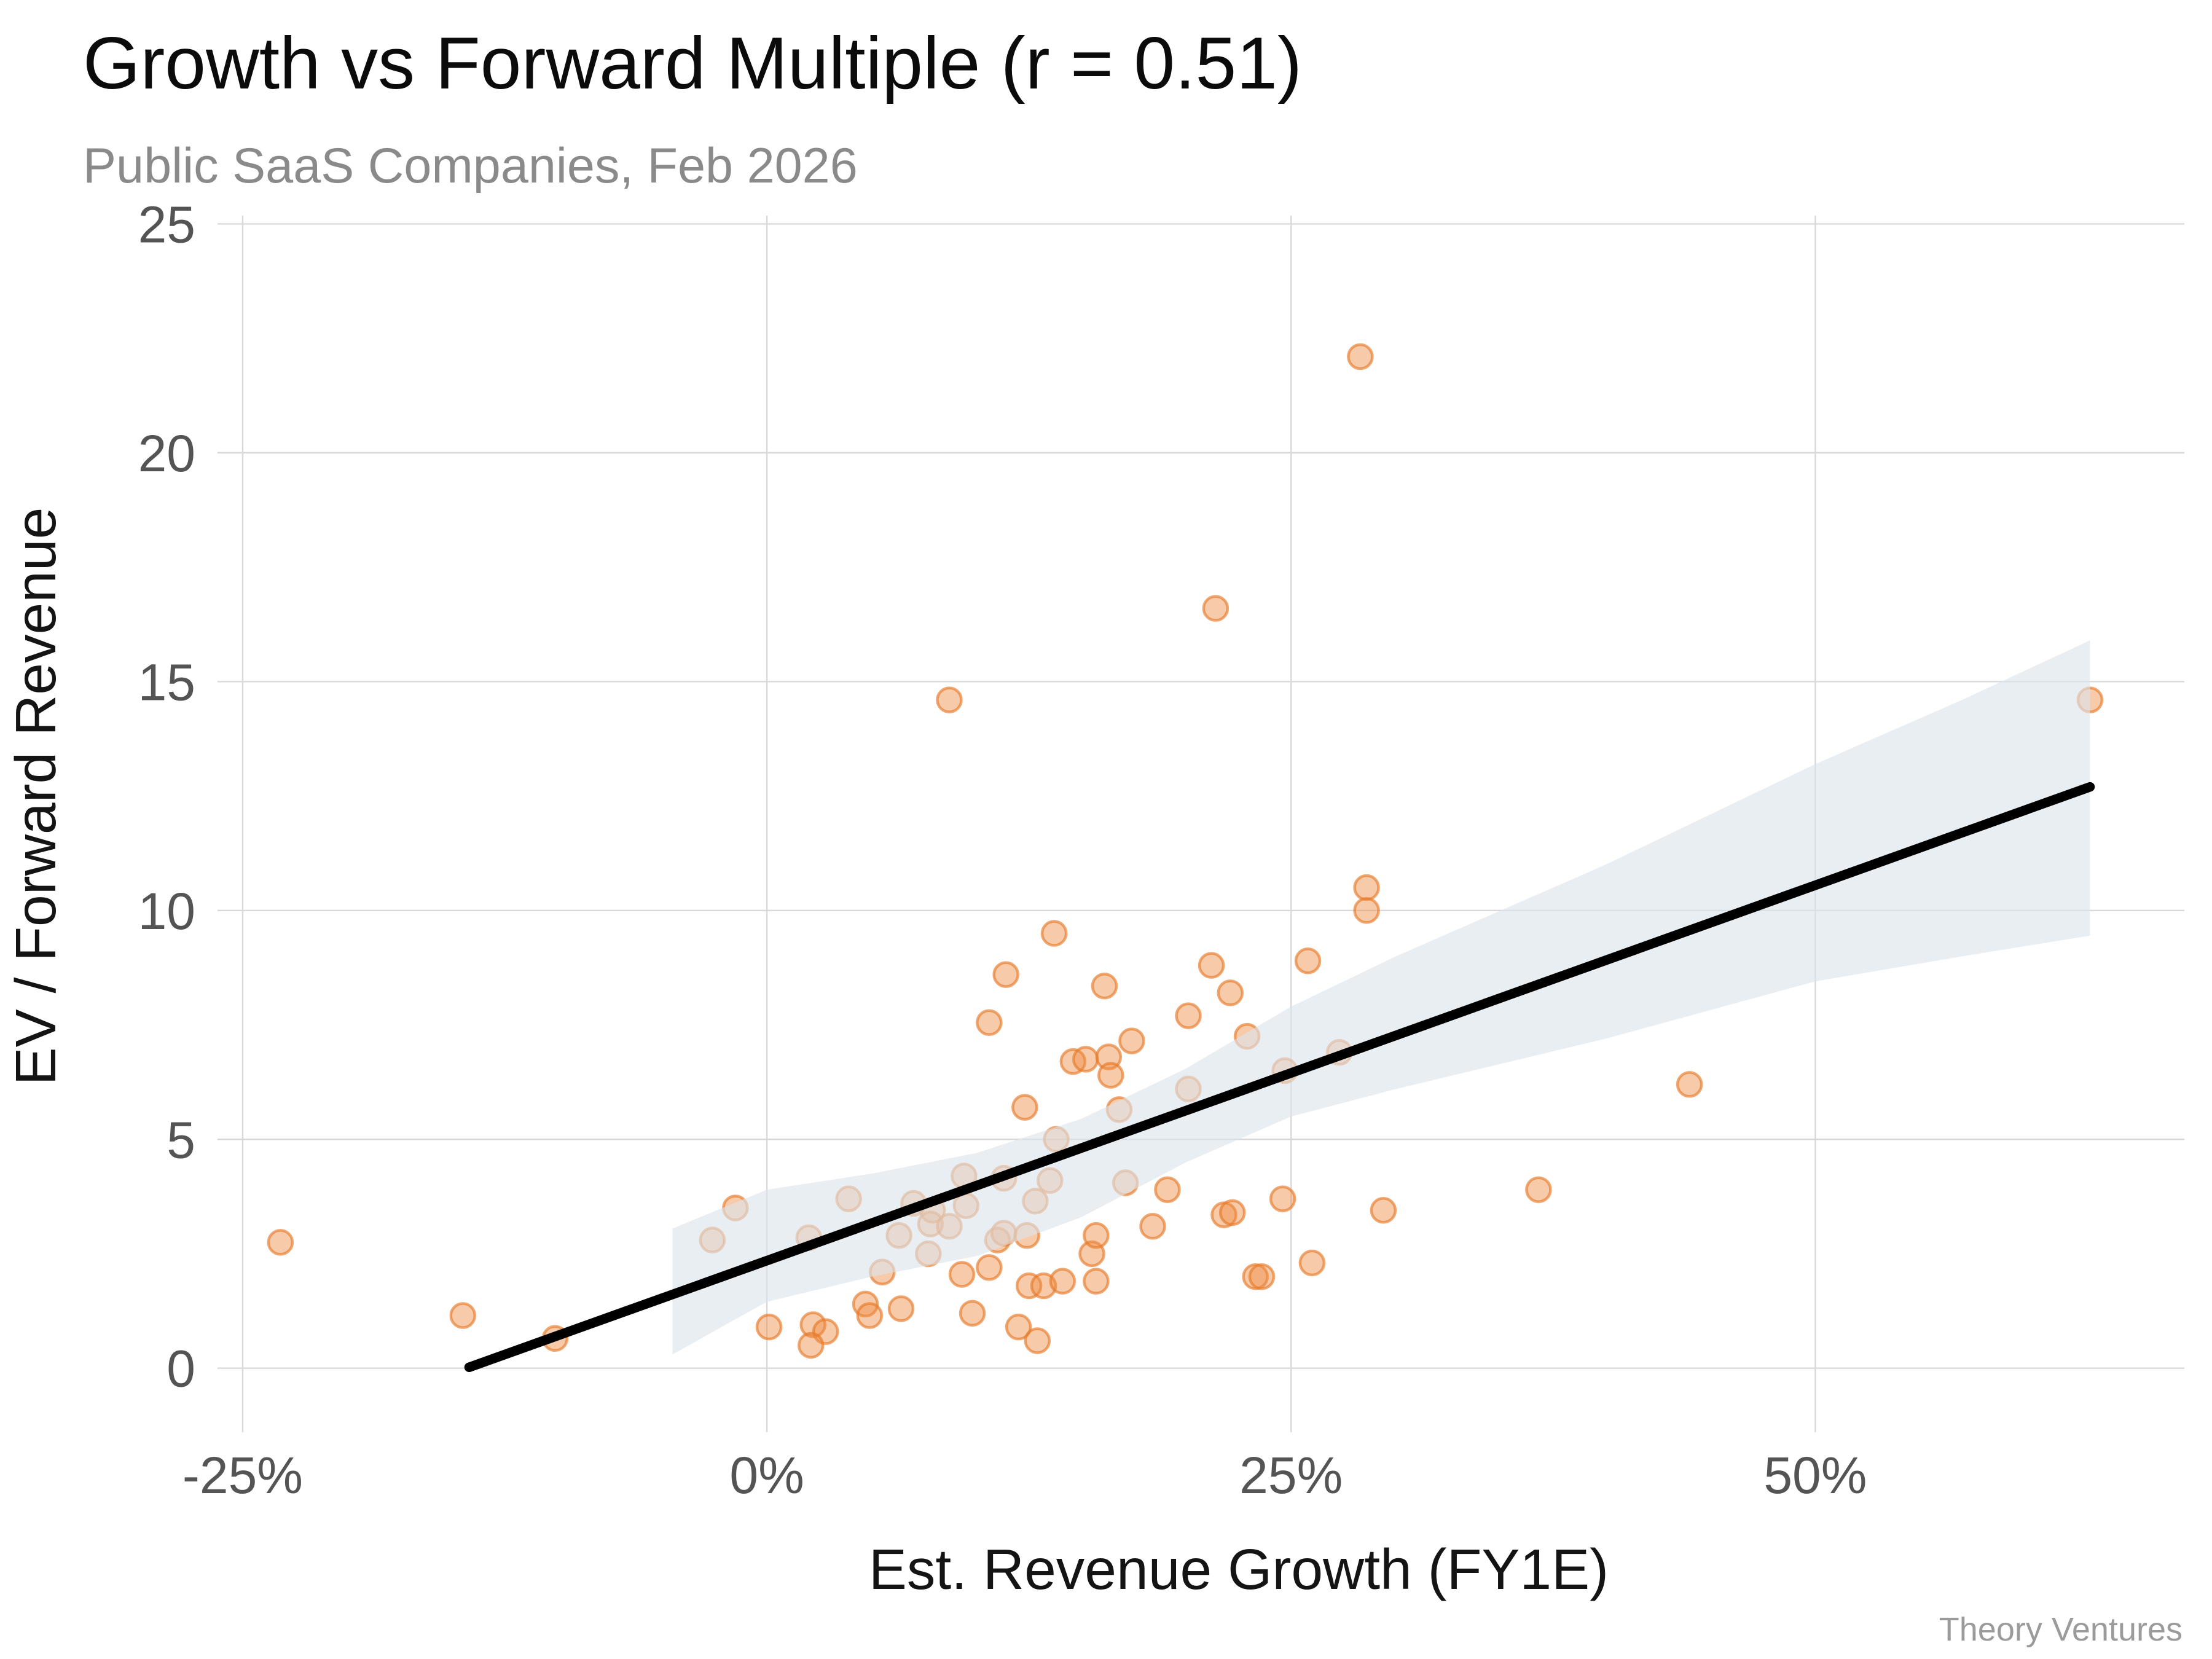  What do you see at coordinates (166, 453) in the screenshot?
I see `y-tick-label: 20` at bounding box center [166, 453].